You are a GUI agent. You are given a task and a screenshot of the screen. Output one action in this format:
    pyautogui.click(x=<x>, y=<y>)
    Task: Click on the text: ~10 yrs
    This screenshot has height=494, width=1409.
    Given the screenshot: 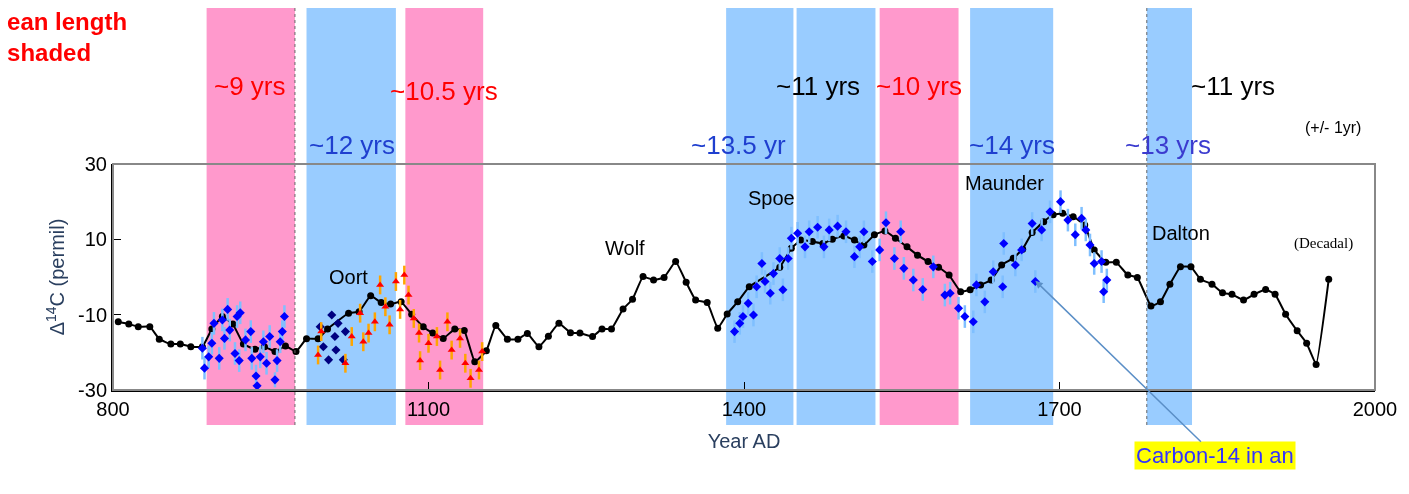 What is the action you would take?
    pyautogui.click(x=919, y=86)
    